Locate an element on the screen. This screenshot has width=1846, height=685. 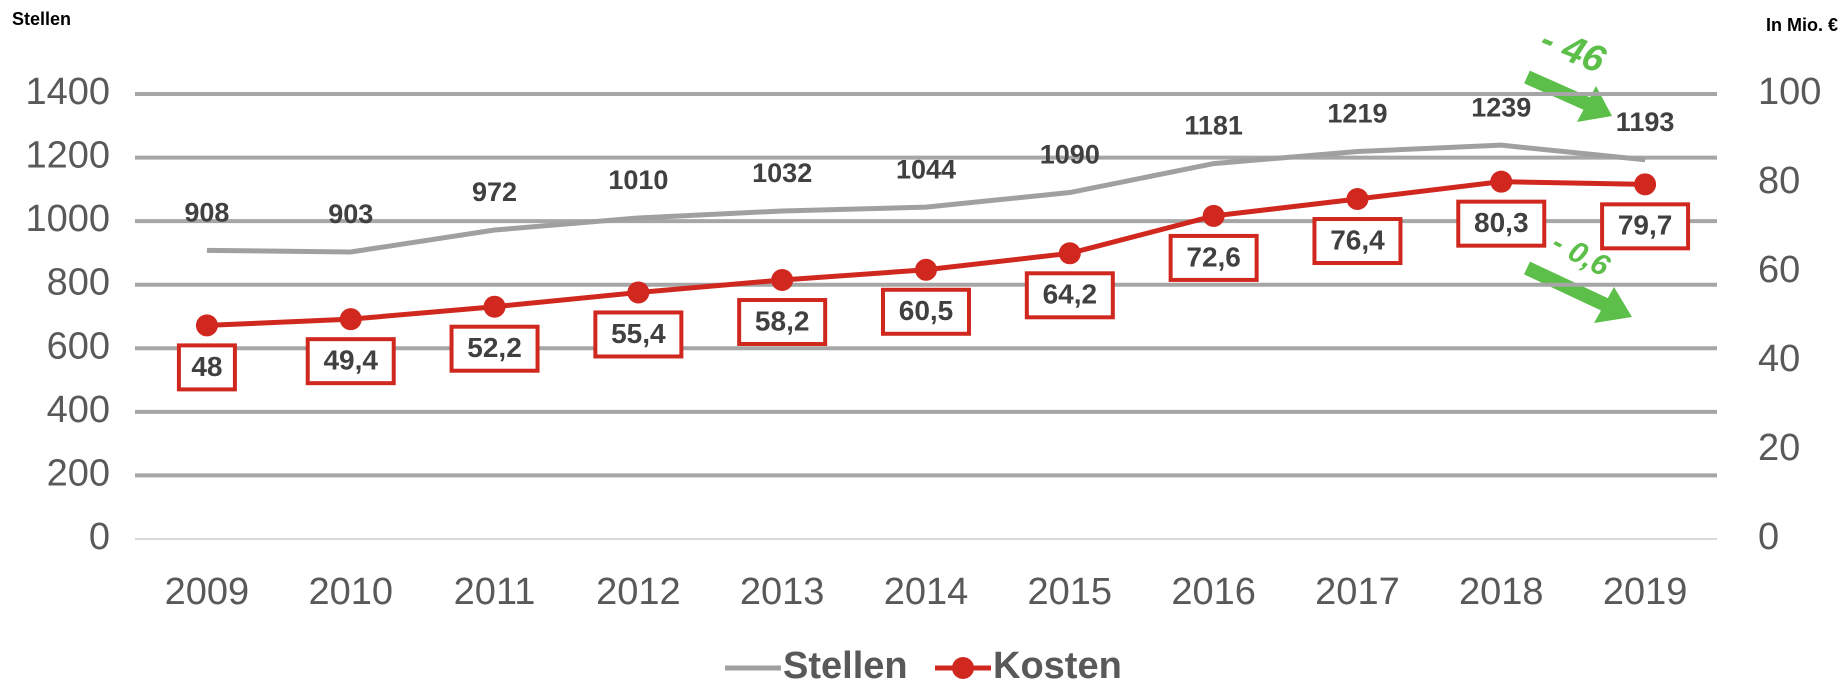
data-label: 1010 is located at coordinates (638, 180).